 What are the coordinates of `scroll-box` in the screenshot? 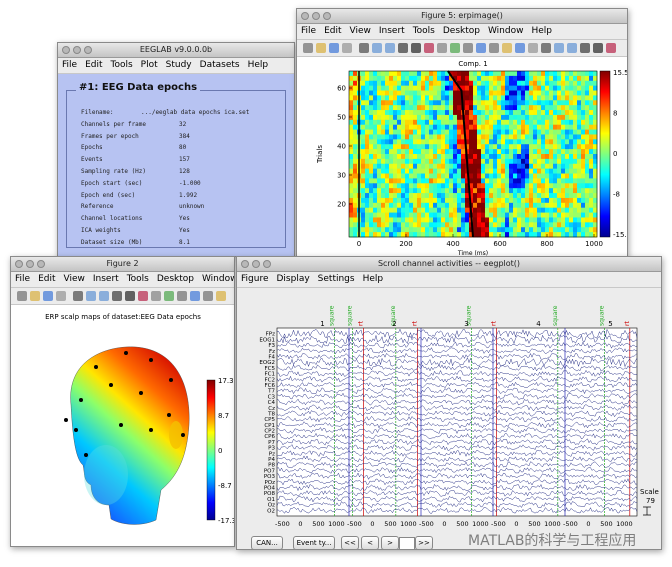 It's located at (407, 543).